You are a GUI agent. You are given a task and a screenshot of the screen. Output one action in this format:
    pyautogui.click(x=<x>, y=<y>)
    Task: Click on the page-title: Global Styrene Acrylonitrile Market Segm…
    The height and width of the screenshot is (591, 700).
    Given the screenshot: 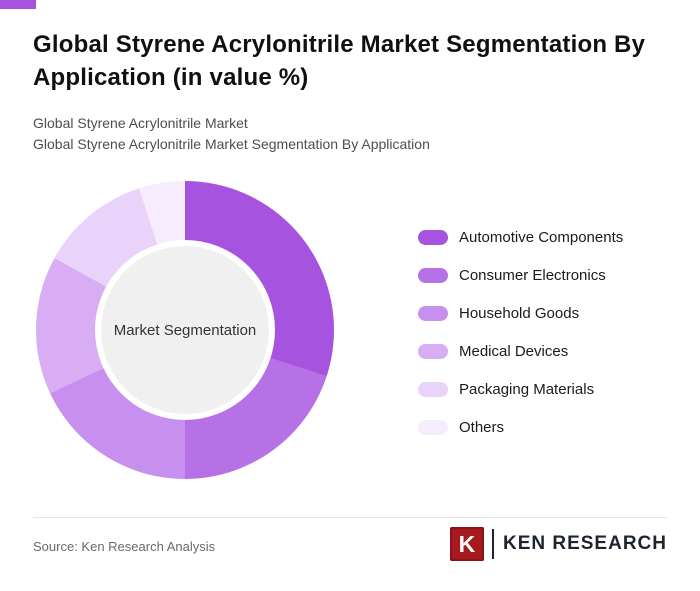 What is the action you would take?
    pyautogui.click(x=339, y=61)
    